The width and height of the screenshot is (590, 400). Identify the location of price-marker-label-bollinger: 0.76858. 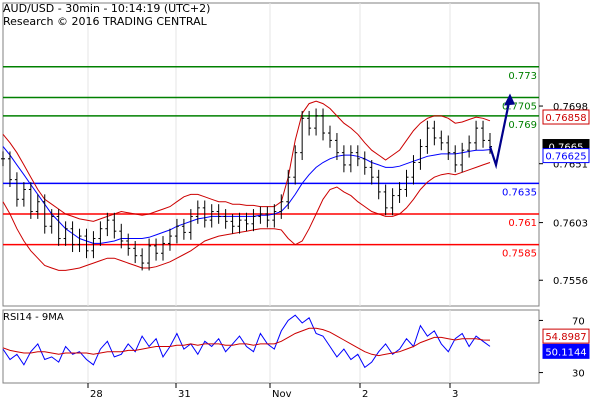
(565, 118).